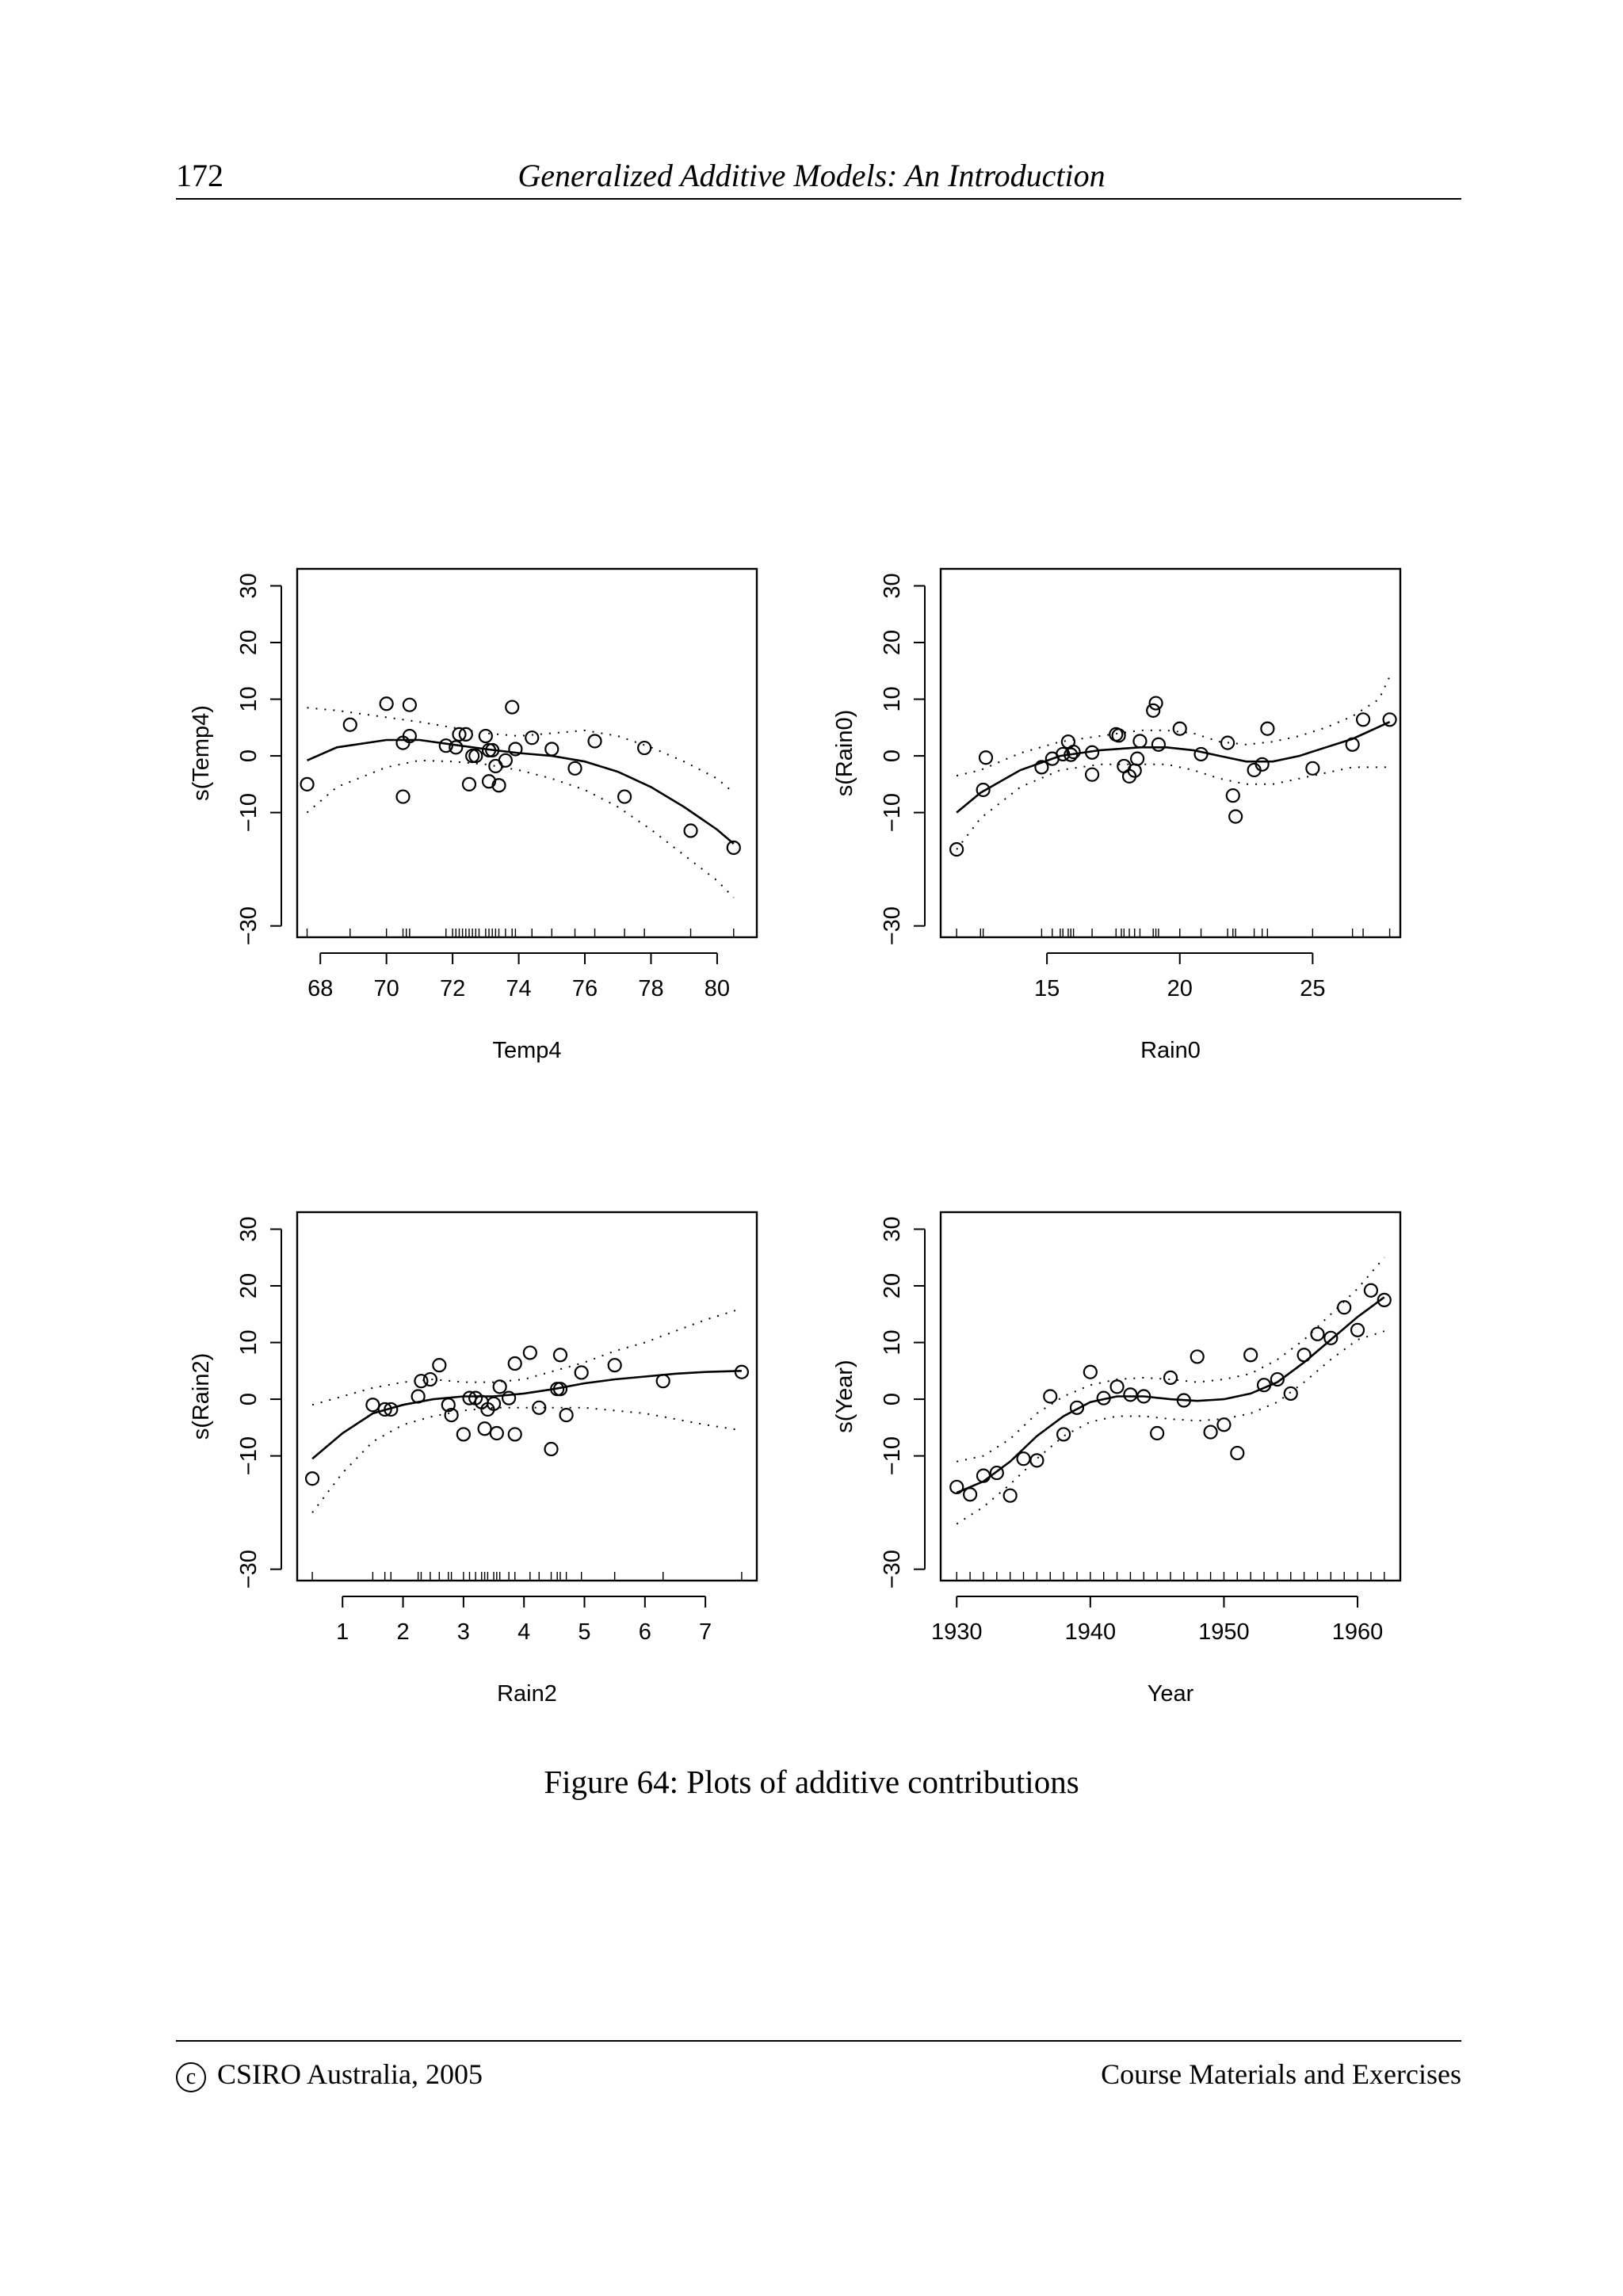 Image resolution: width=1623 pixels, height=2296 pixels. I want to click on footer-copyright: c CSIRO Australia, 2005, so click(329, 2075).